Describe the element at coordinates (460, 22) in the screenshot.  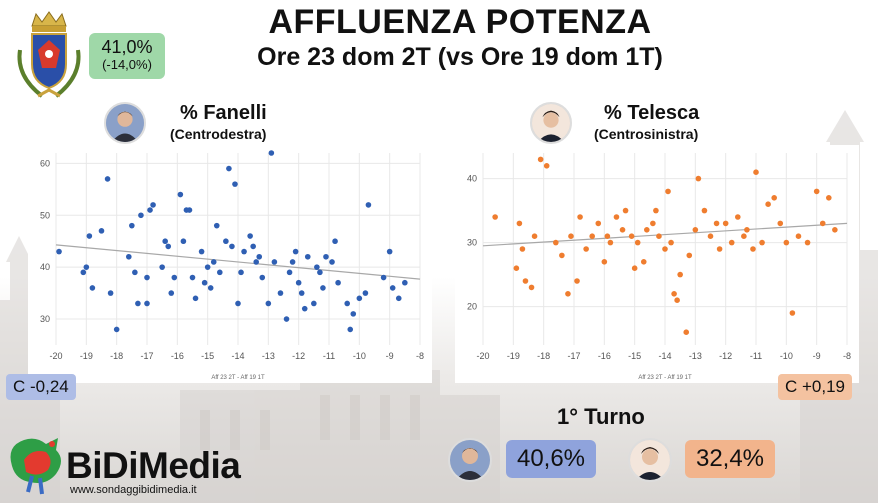
I see `page-title: AFFLUENZA POTENZA` at that location.